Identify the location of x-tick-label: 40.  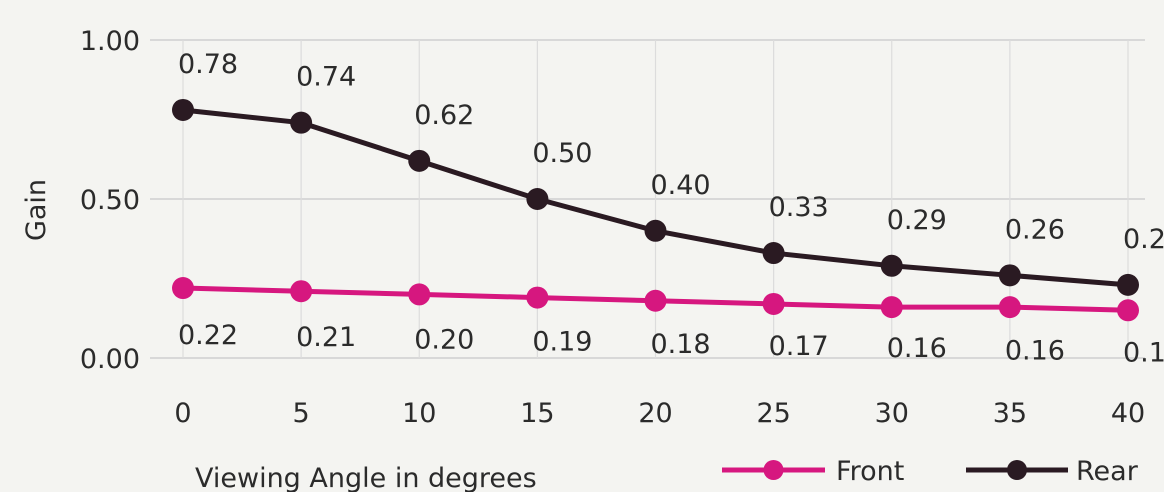
(1128, 413).